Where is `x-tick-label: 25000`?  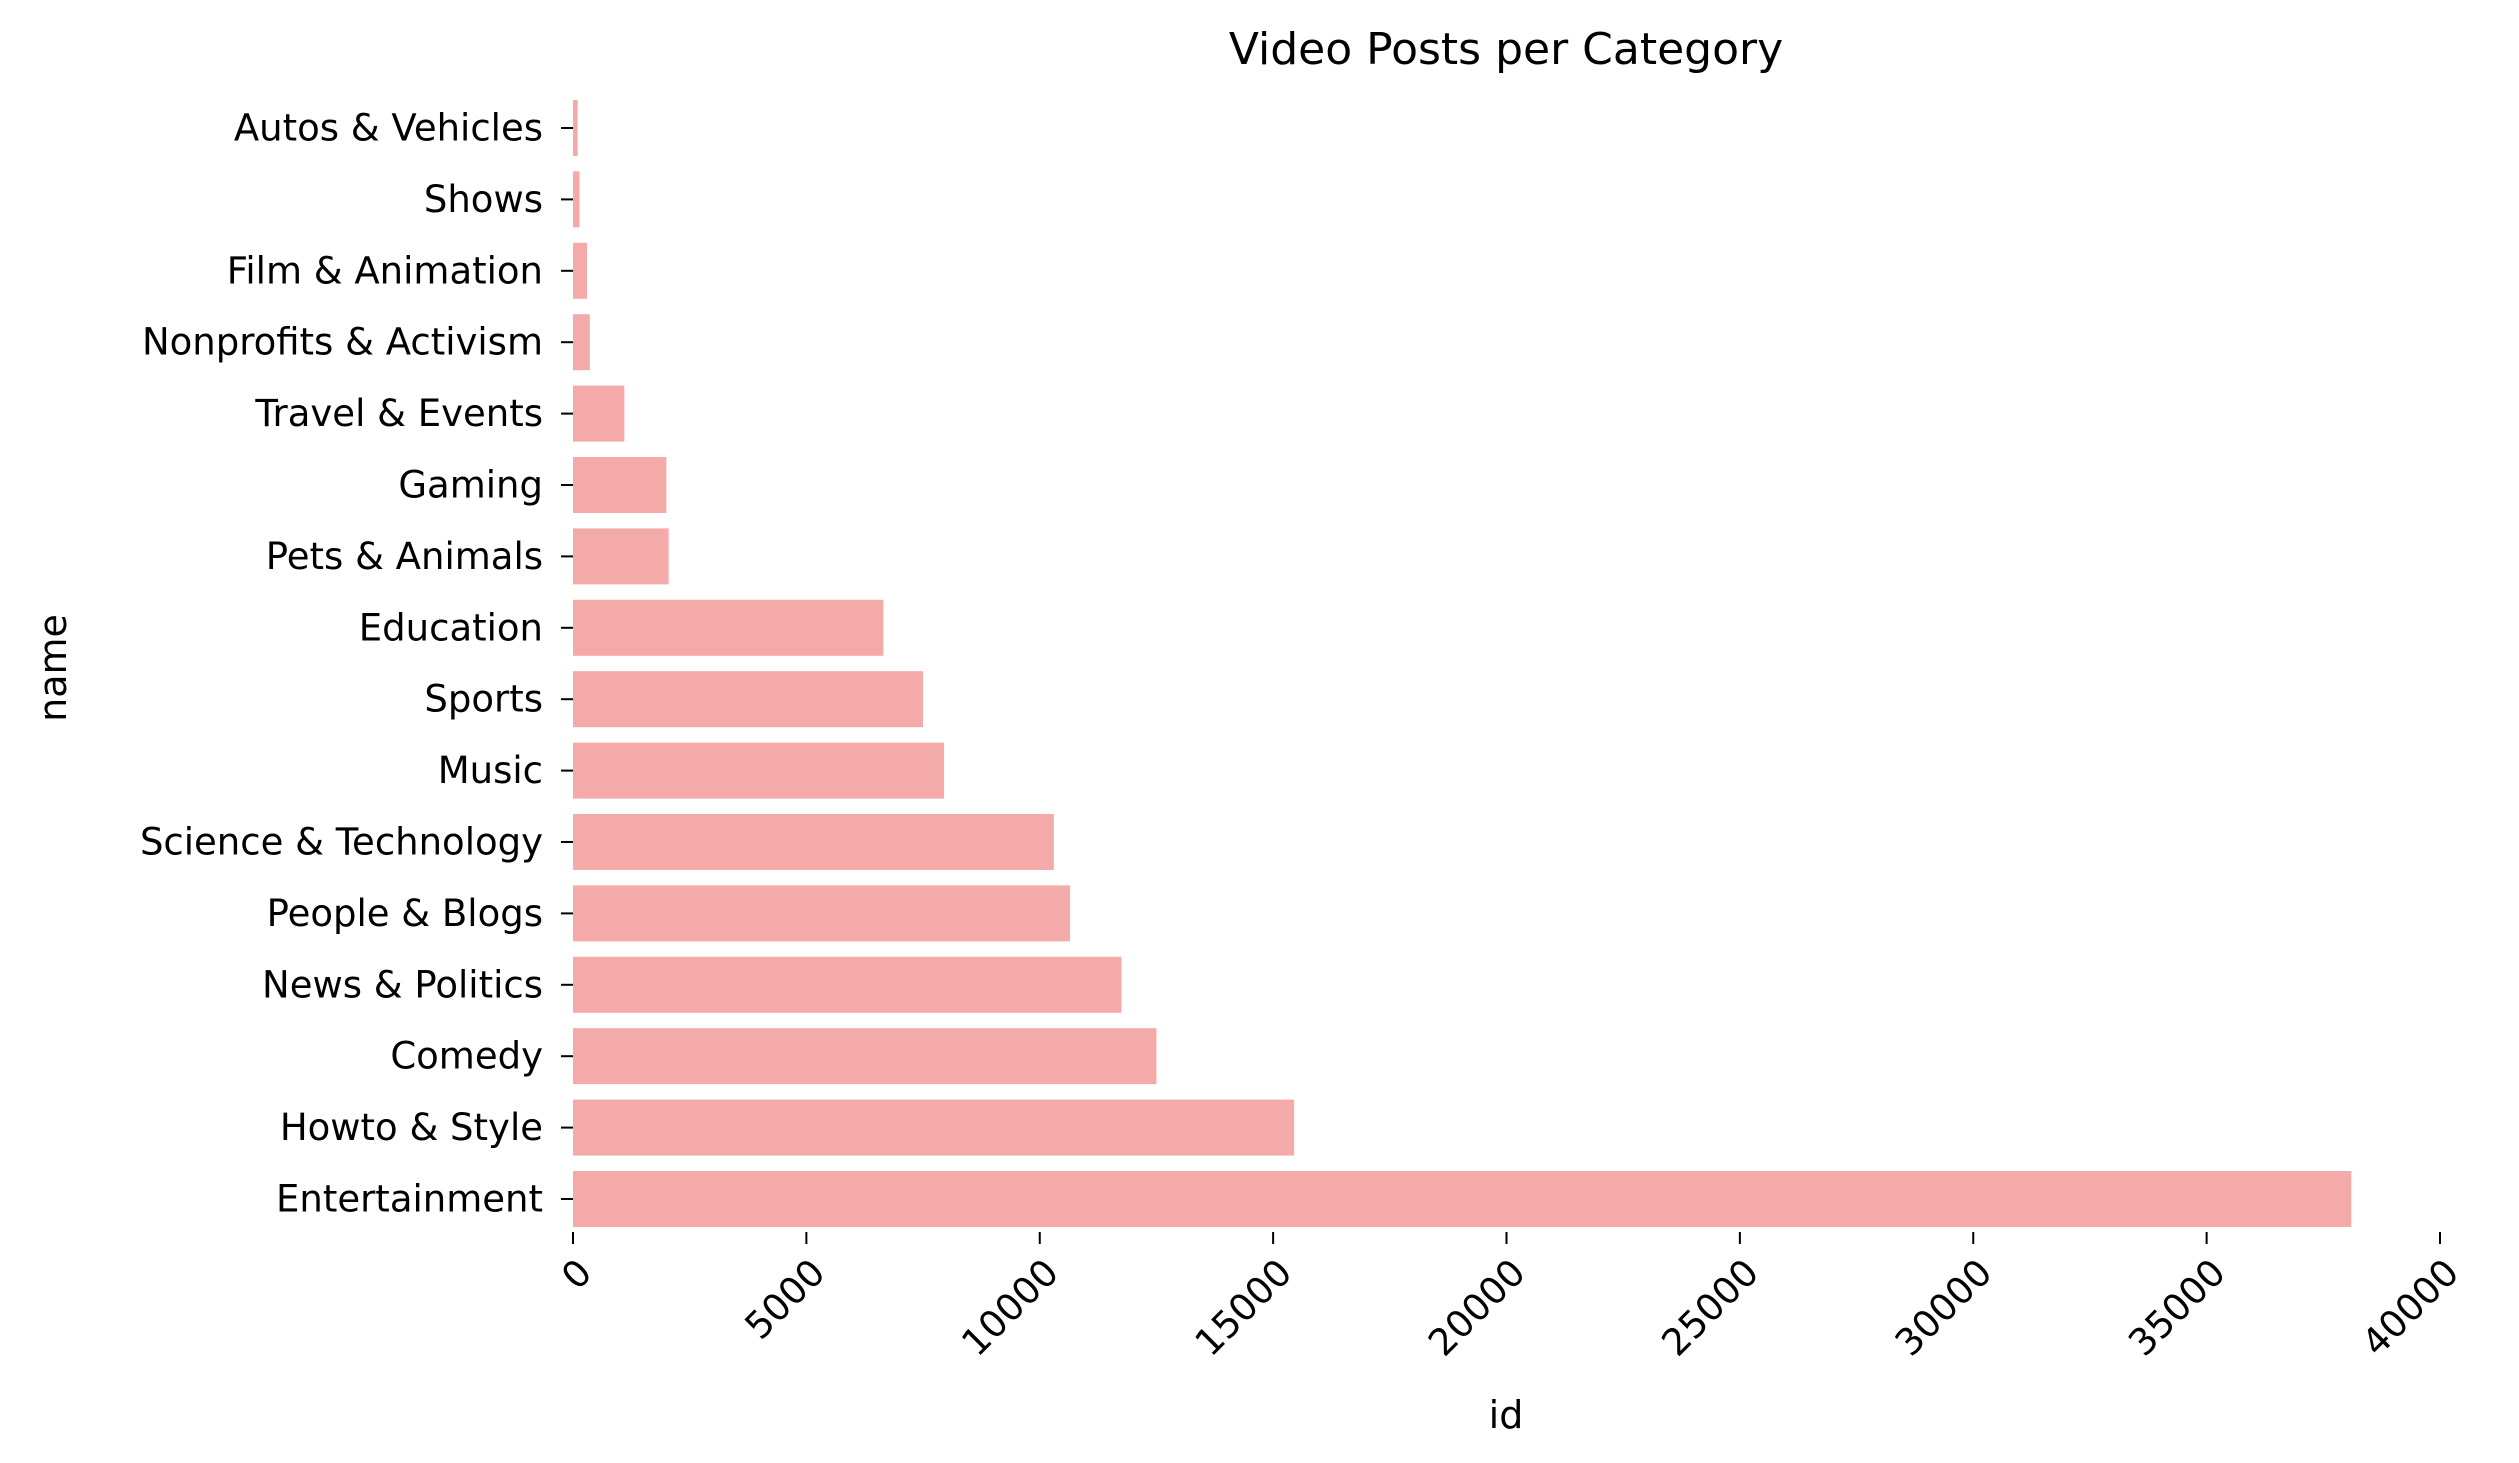 x-tick-label: 25000 is located at coordinates (1710, 1308).